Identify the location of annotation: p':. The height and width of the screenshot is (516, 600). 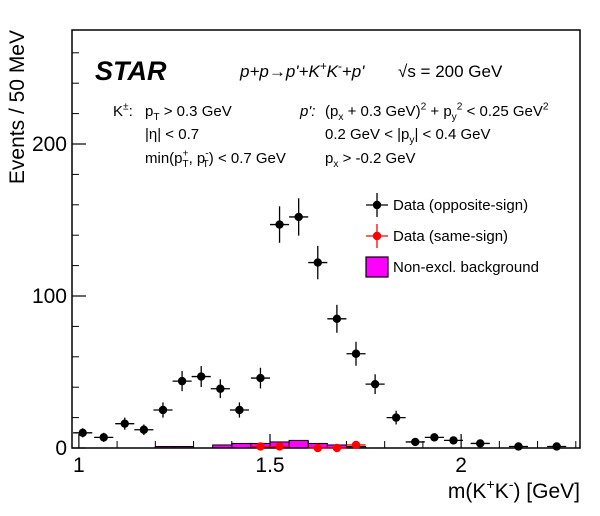
(307, 111).